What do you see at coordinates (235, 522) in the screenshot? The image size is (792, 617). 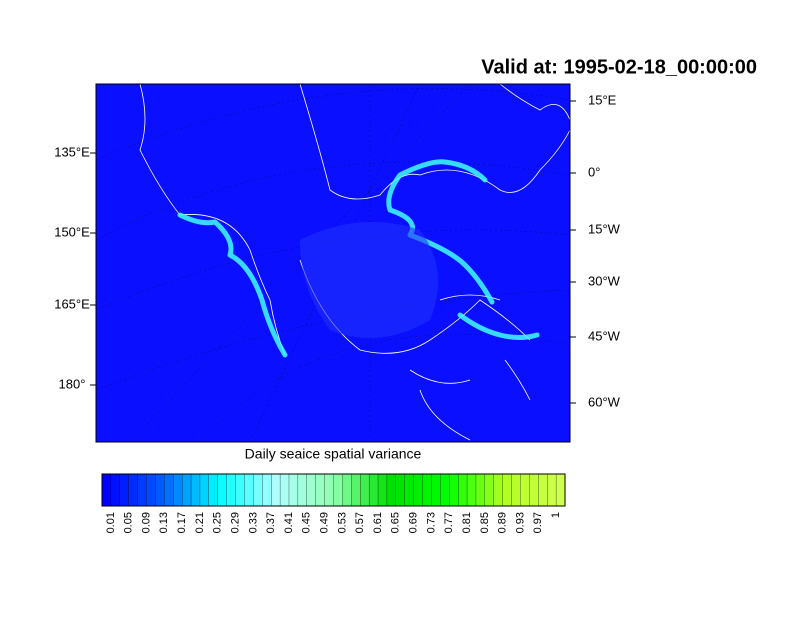 I see `colorbar-label: 0.29` at bounding box center [235, 522].